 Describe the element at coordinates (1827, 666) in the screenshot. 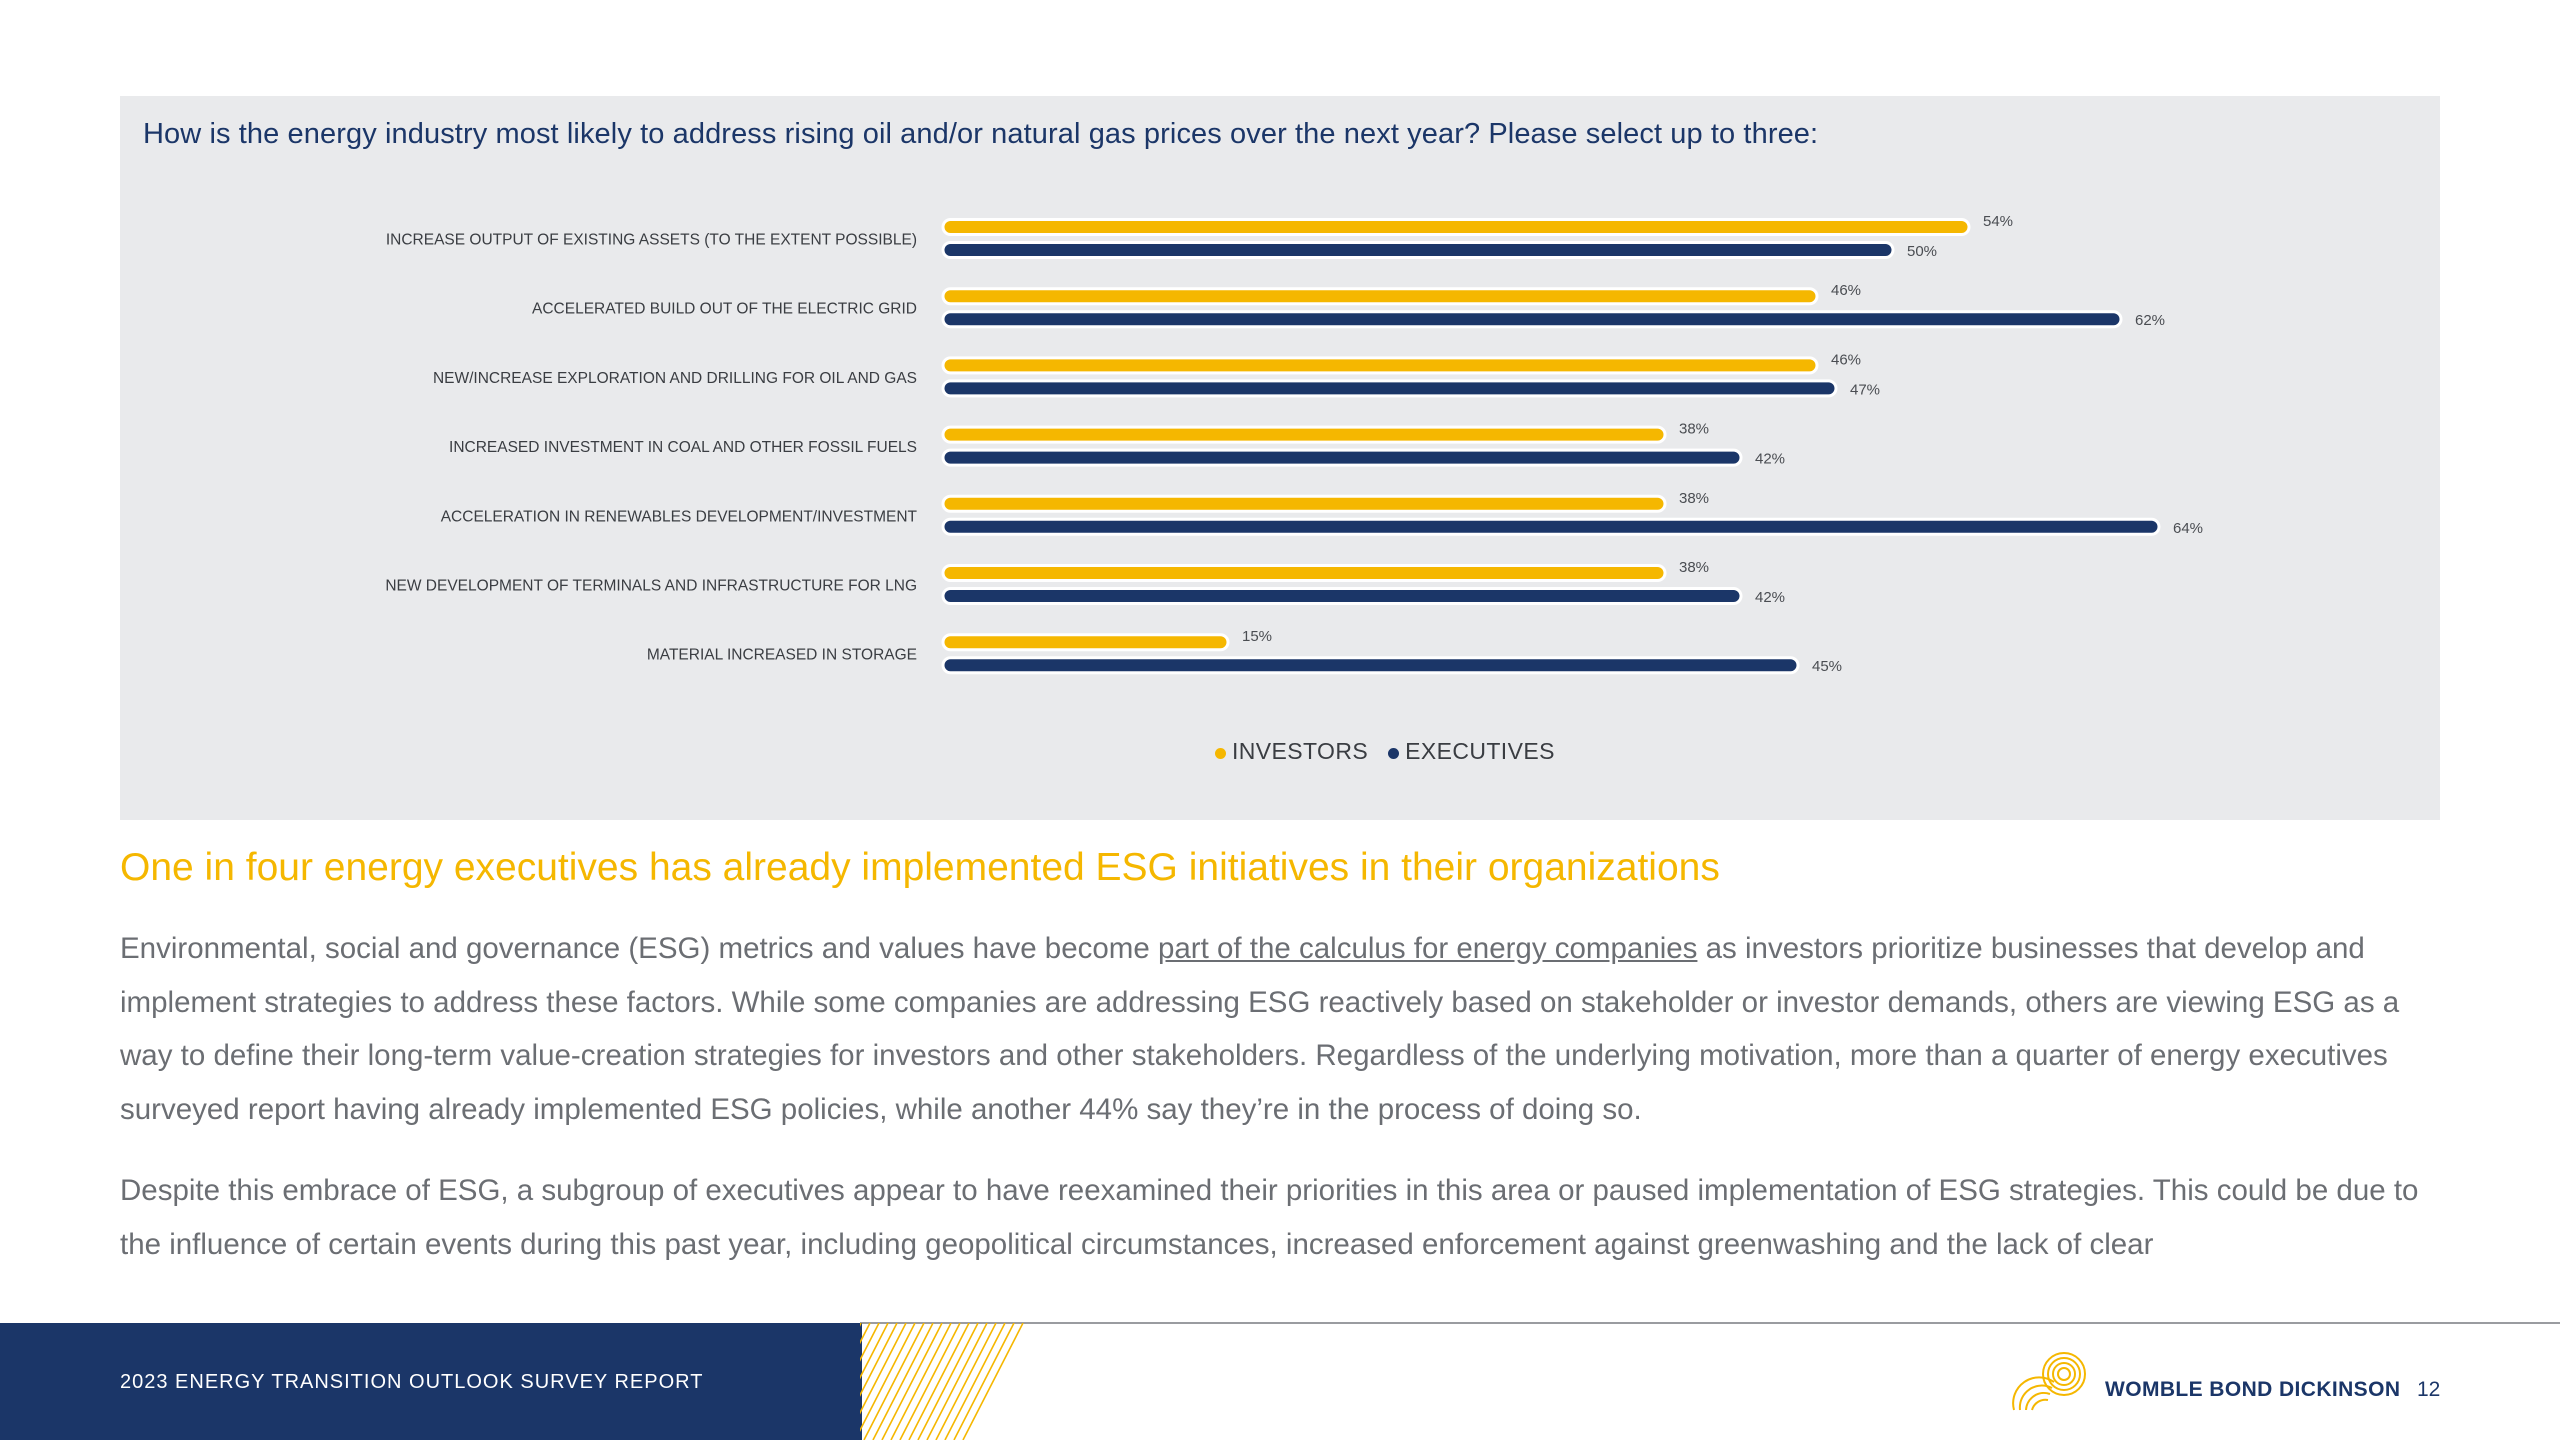

I see `data-label-executives: 45%` at that location.